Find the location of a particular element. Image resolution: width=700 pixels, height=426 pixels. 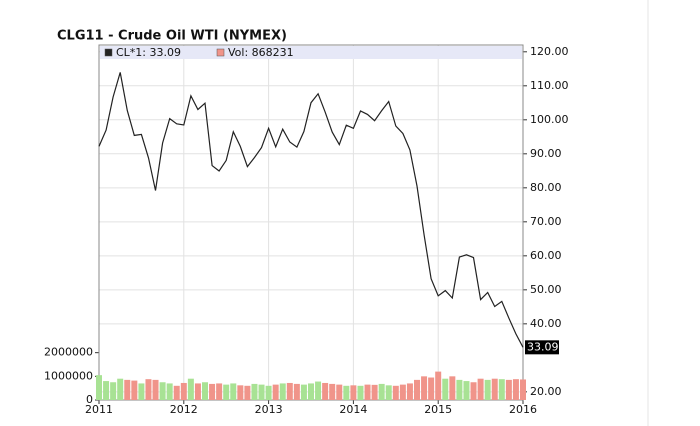

legend-label: CL*1: 33.09 is located at coordinates (148, 52).